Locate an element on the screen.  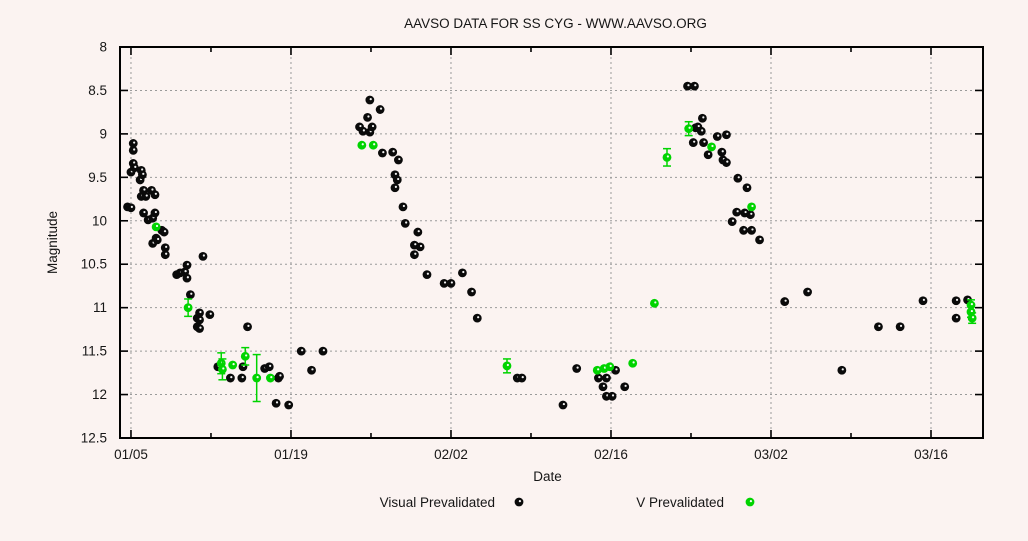
x-tick-label: 03/02 is located at coordinates (771, 454).